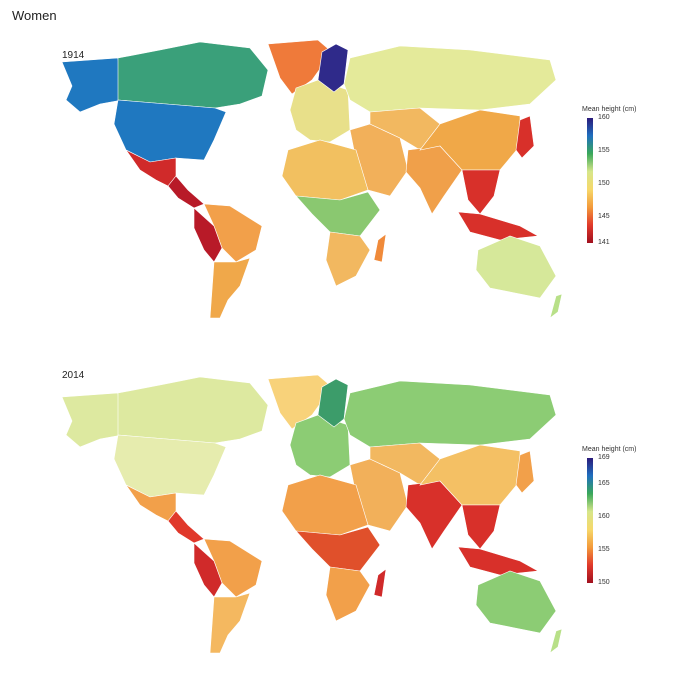 Image resolution: width=700 pixels, height=690 pixels. I want to click on panel-year-1914: 1914, so click(73, 55).